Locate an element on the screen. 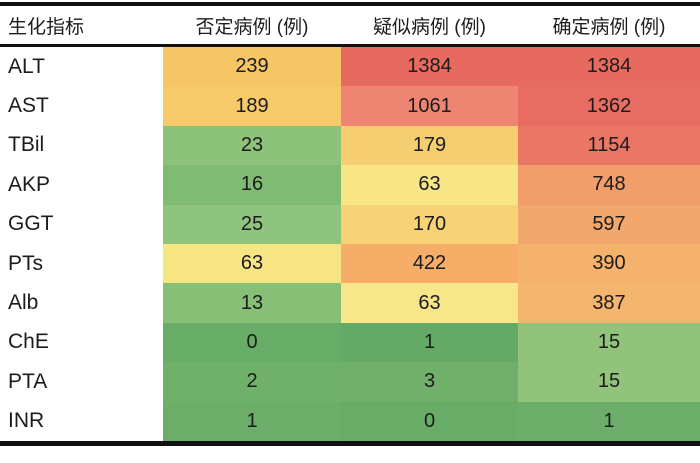  column-header-confirmed-cases: 确定病例 (例) is located at coordinates (609, 27).